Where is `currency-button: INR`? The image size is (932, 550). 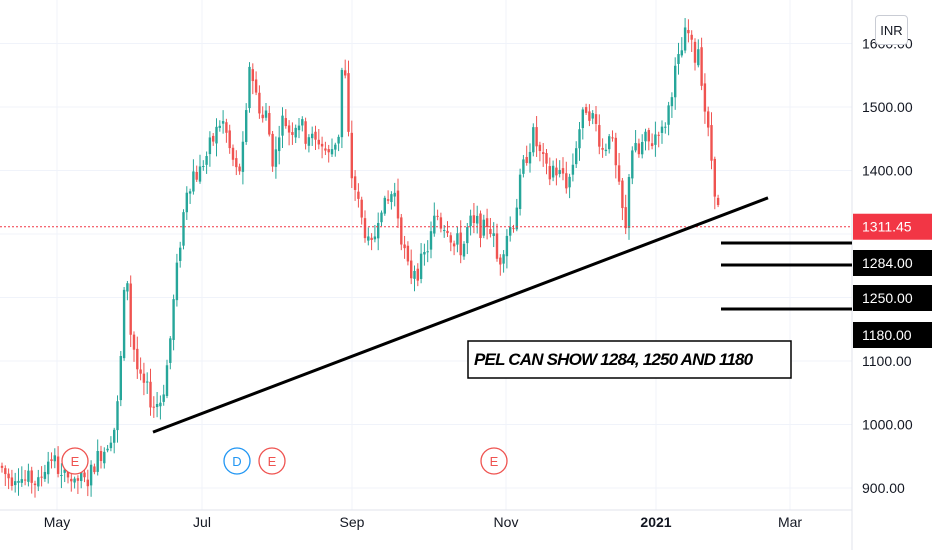
currency-button: INR is located at coordinates (891, 30).